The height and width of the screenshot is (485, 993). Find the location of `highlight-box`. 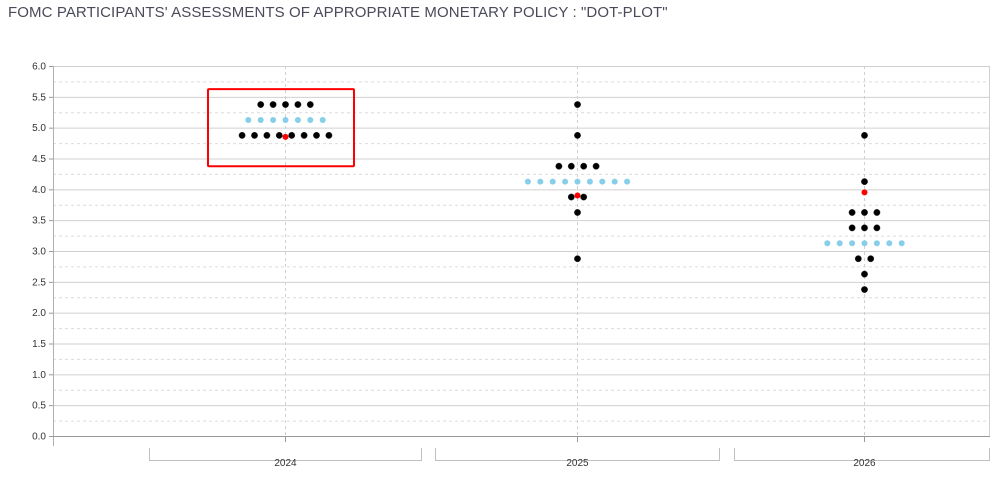

highlight-box is located at coordinates (281, 128).